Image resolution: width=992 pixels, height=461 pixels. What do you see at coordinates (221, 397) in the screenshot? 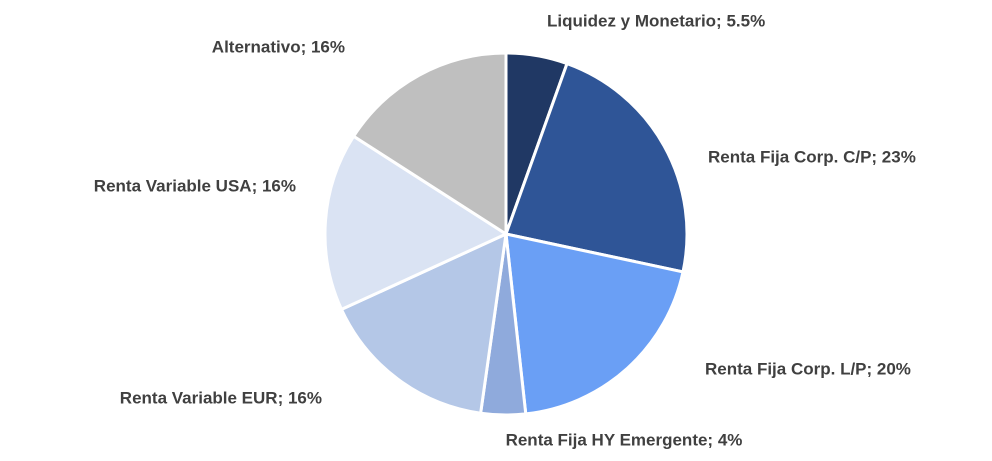
I see `data-label: Renta Variable EUR; 16%` at bounding box center [221, 397].